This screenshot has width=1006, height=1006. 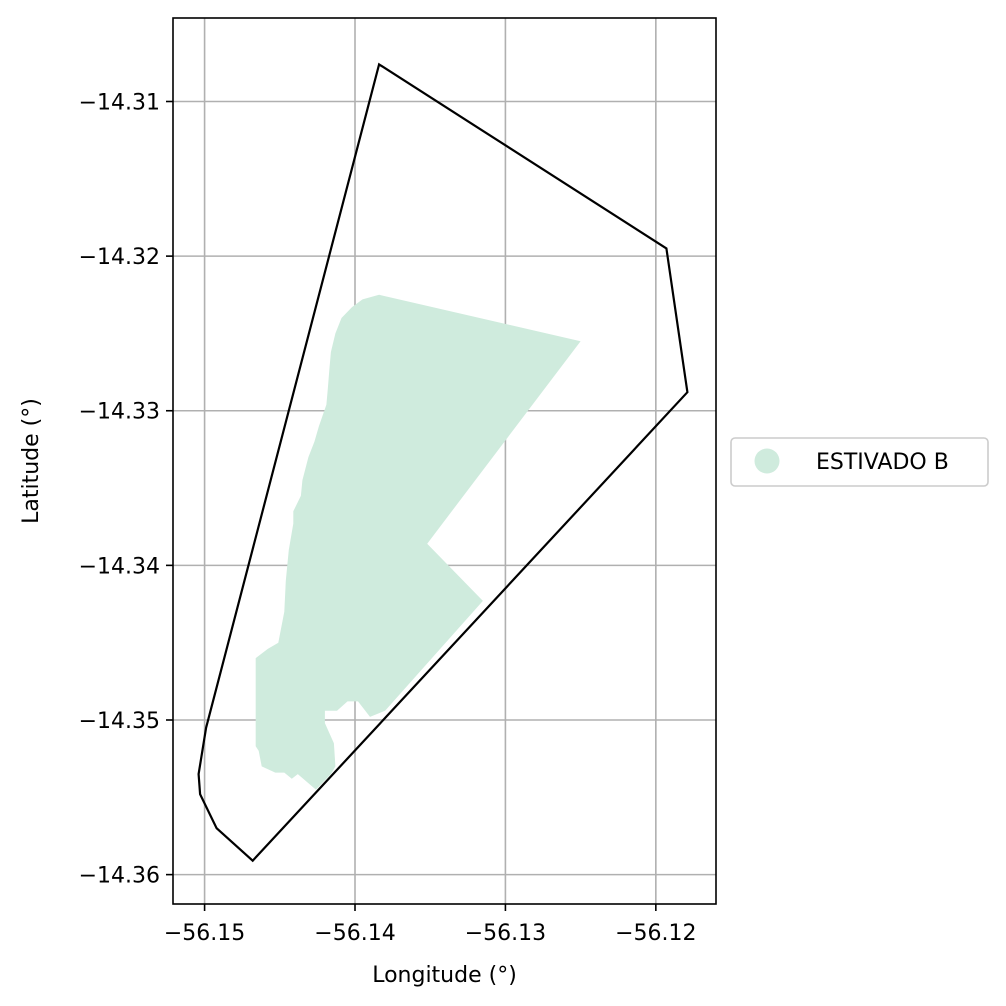 What do you see at coordinates (204, 933) in the screenshot?
I see `x-tick-label: −56.15` at bounding box center [204, 933].